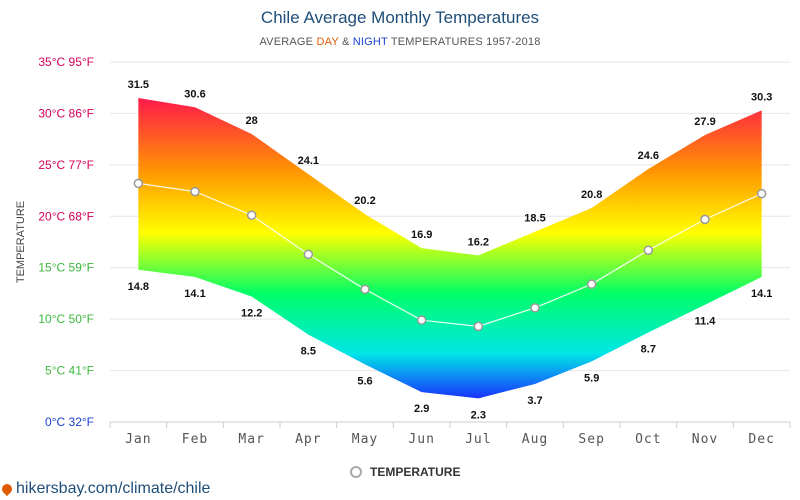 The height and width of the screenshot is (500, 800). Describe the element at coordinates (251, 314) in the screenshot. I see `night-value-label: 12.2` at that location.